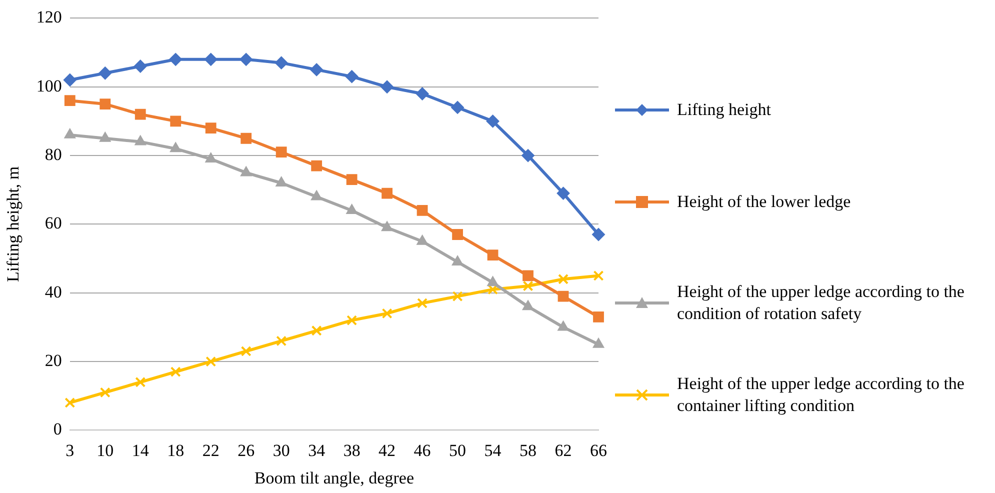 The image size is (995, 493). What do you see at coordinates (175, 450) in the screenshot?
I see `x-tick-label: 18` at bounding box center [175, 450].